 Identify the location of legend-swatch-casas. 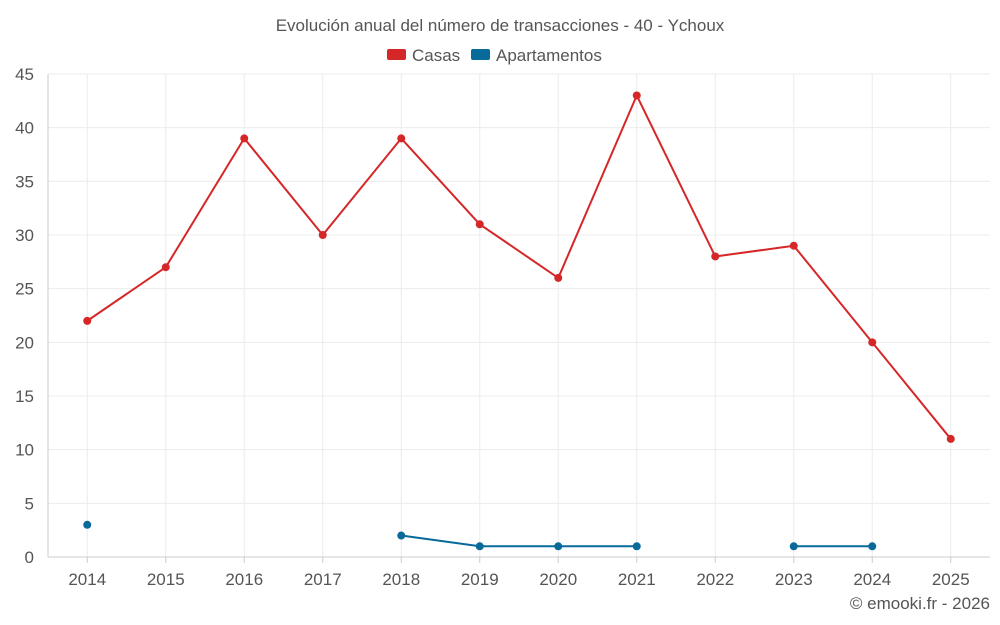
(396, 54).